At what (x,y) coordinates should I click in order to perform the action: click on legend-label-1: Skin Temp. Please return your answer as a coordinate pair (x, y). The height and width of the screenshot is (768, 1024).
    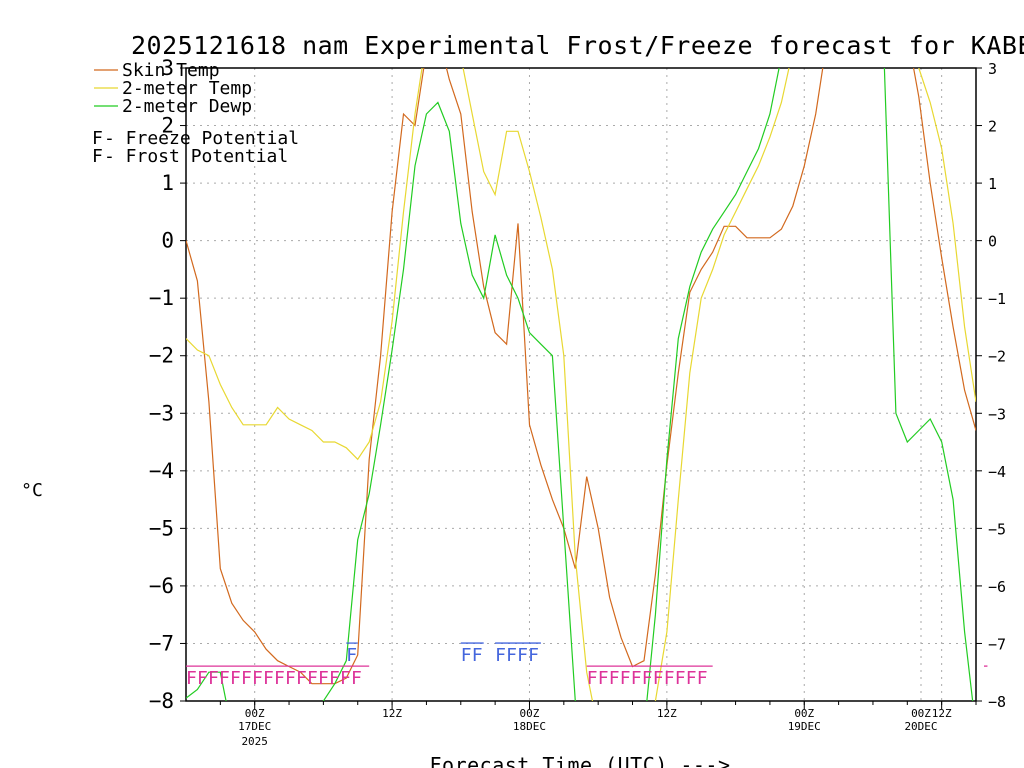
    Looking at the image, I should click on (171, 70).